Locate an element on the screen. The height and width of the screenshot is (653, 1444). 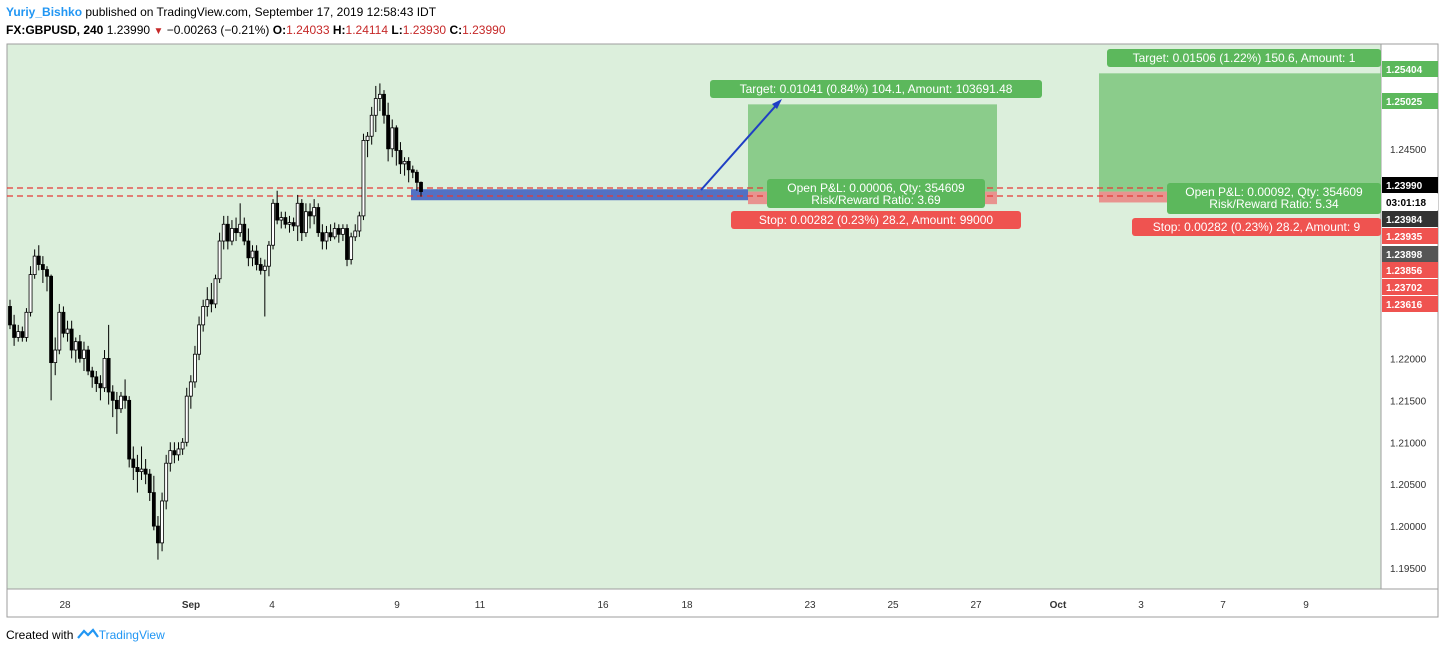
x-tick-label: 28 is located at coordinates (65, 605).